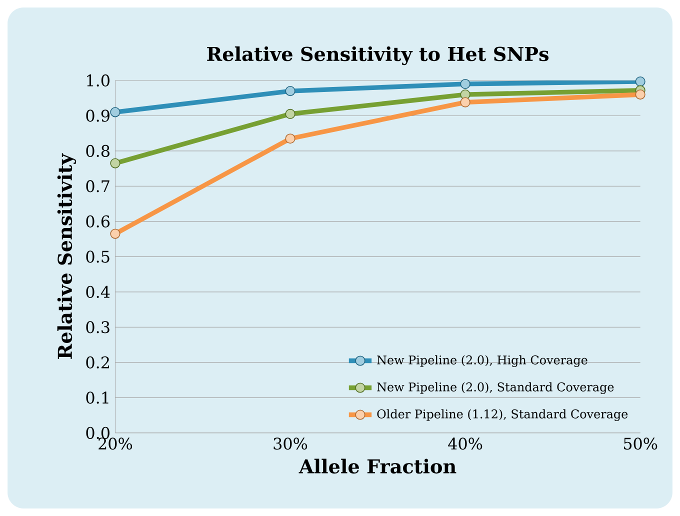 Image resolution: width=680 pixels, height=516 pixels. I want to click on legend-label: New Pipeline (2.0), Standard Coverage, so click(495, 388).